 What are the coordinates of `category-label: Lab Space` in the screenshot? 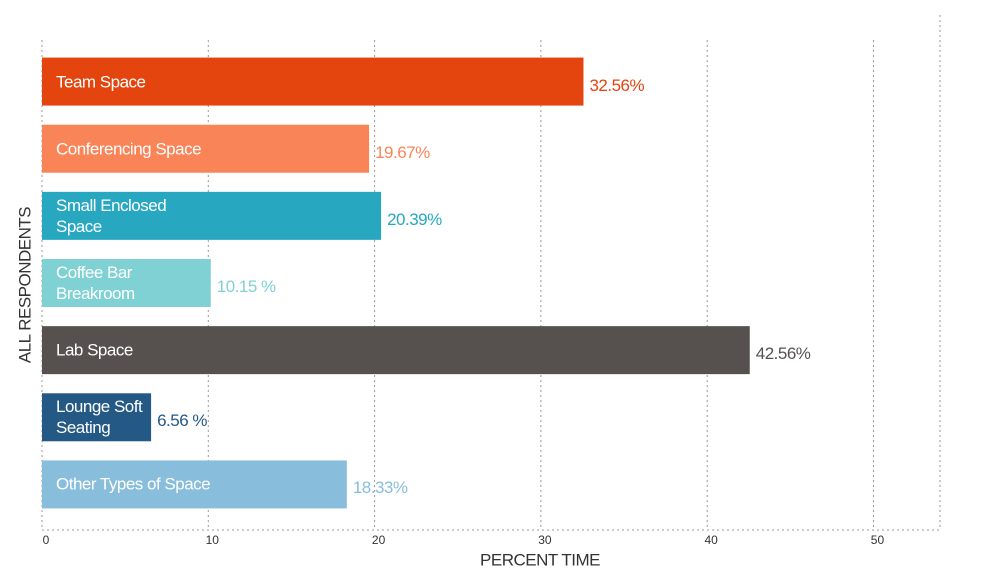 It's located at (94, 350).